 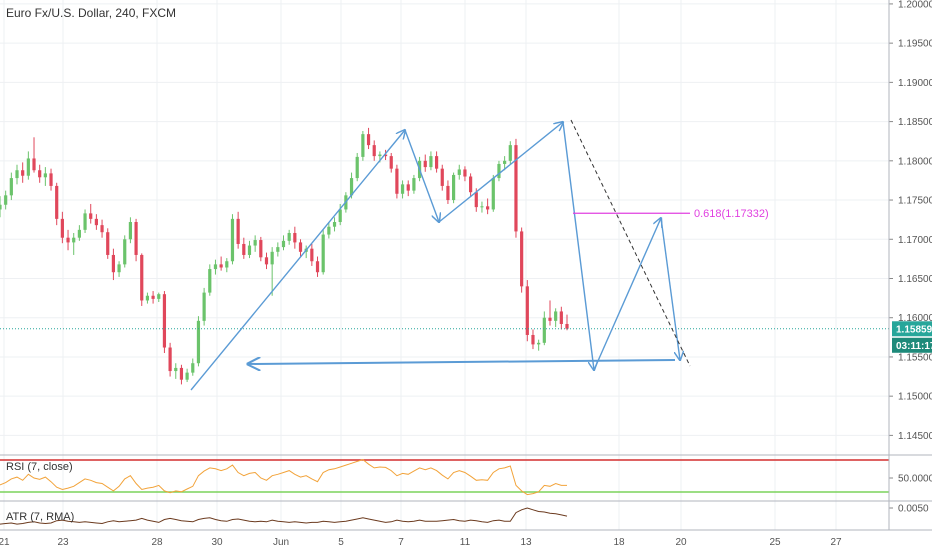 What do you see at coordinates (40, 517) in the screenshot?
I see `atr-label: ATR (7, RMA)` at bounding box center [40, 517].